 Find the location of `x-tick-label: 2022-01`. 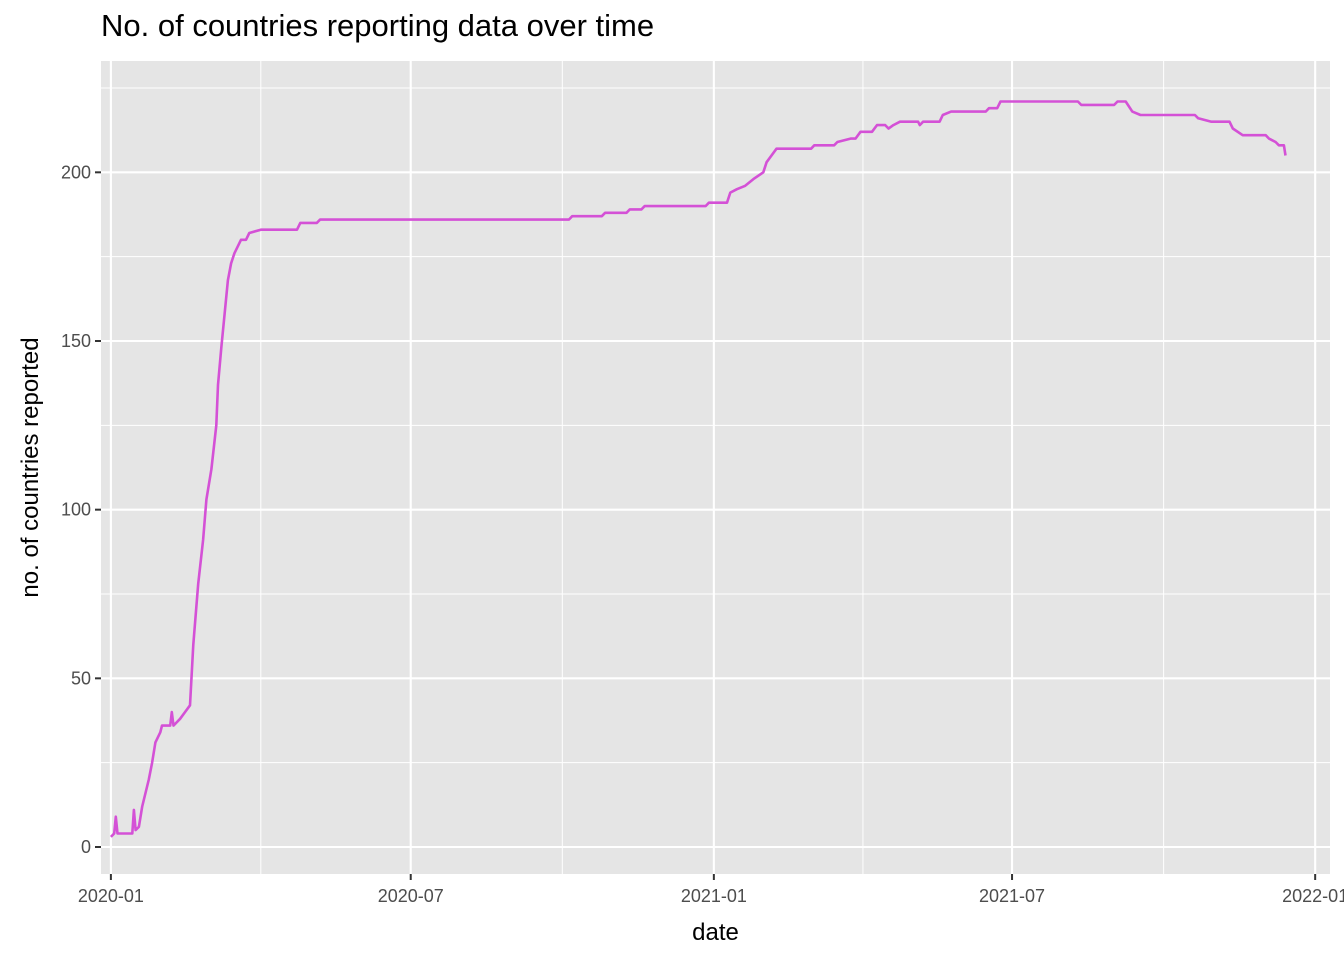

x-tick-label: 2022-01 is located at coordinates (1313, 896).